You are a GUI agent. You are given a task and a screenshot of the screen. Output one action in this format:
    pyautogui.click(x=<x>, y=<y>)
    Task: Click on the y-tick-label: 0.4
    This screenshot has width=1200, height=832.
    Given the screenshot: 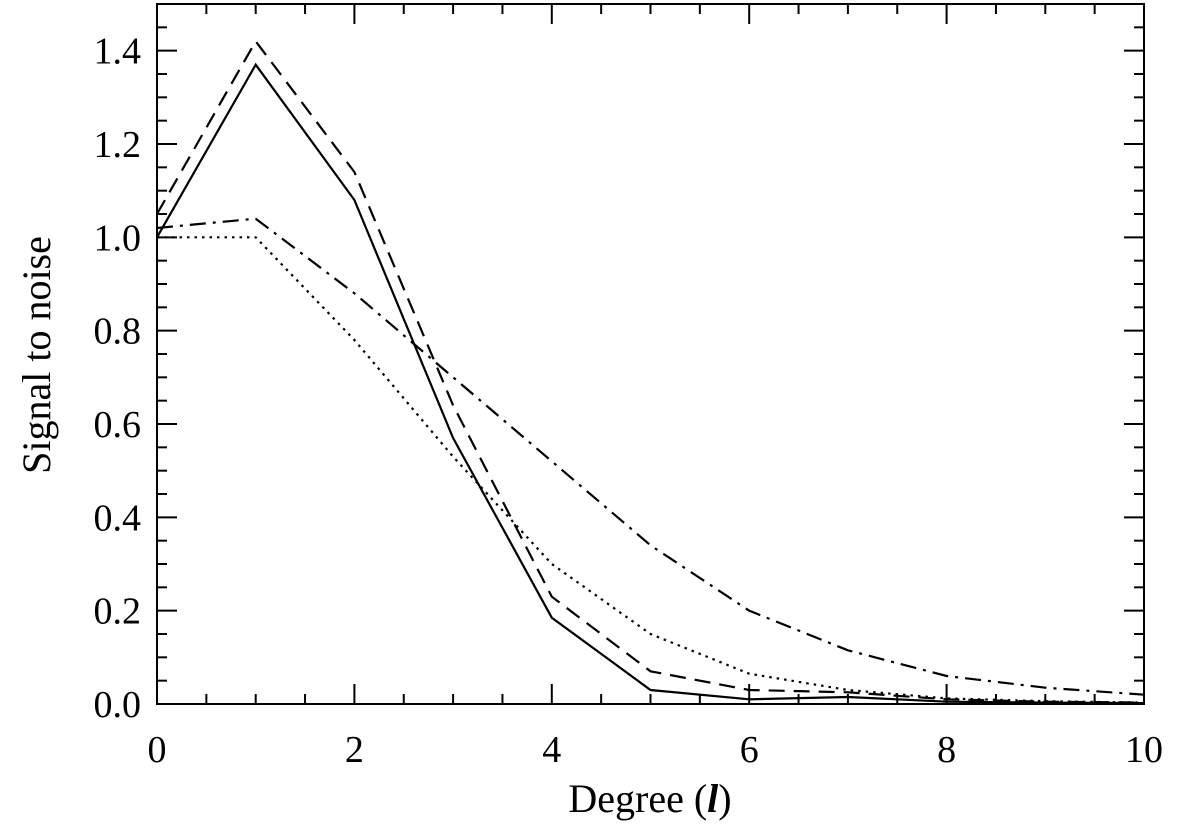 What is the action you would take?
    pyautogui.click(x=118, y=518)
    